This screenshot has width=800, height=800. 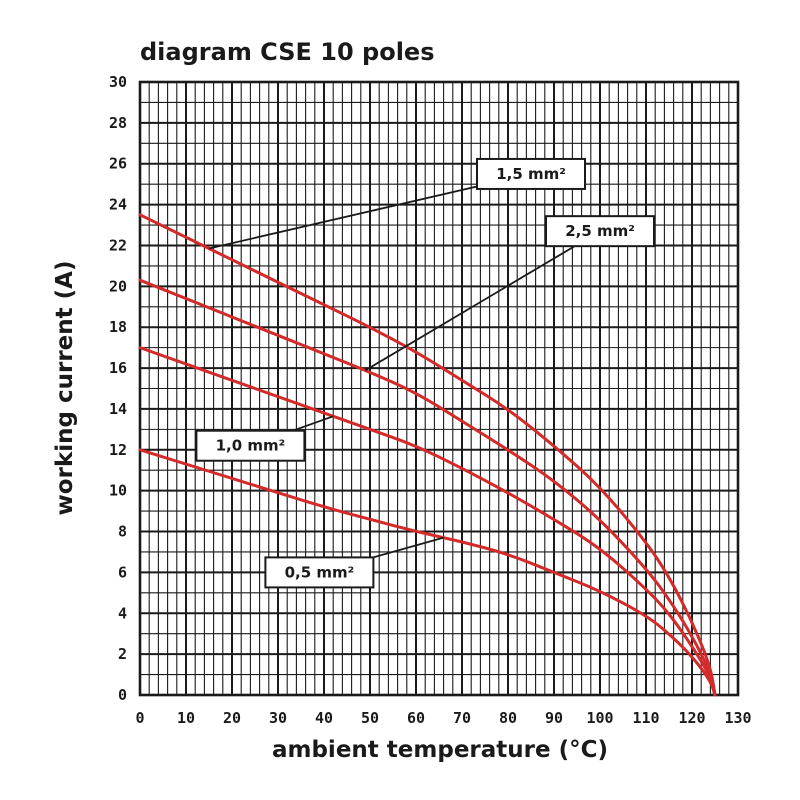 I want to click on callout-label: 1,5 mm², so click(x=531, y=174).